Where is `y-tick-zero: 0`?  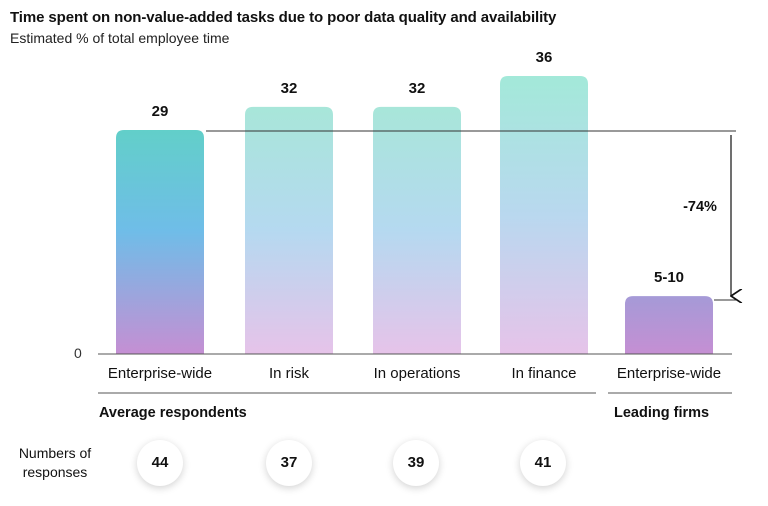
y-tick-zero: 0 is located at coordinates (78, 353).